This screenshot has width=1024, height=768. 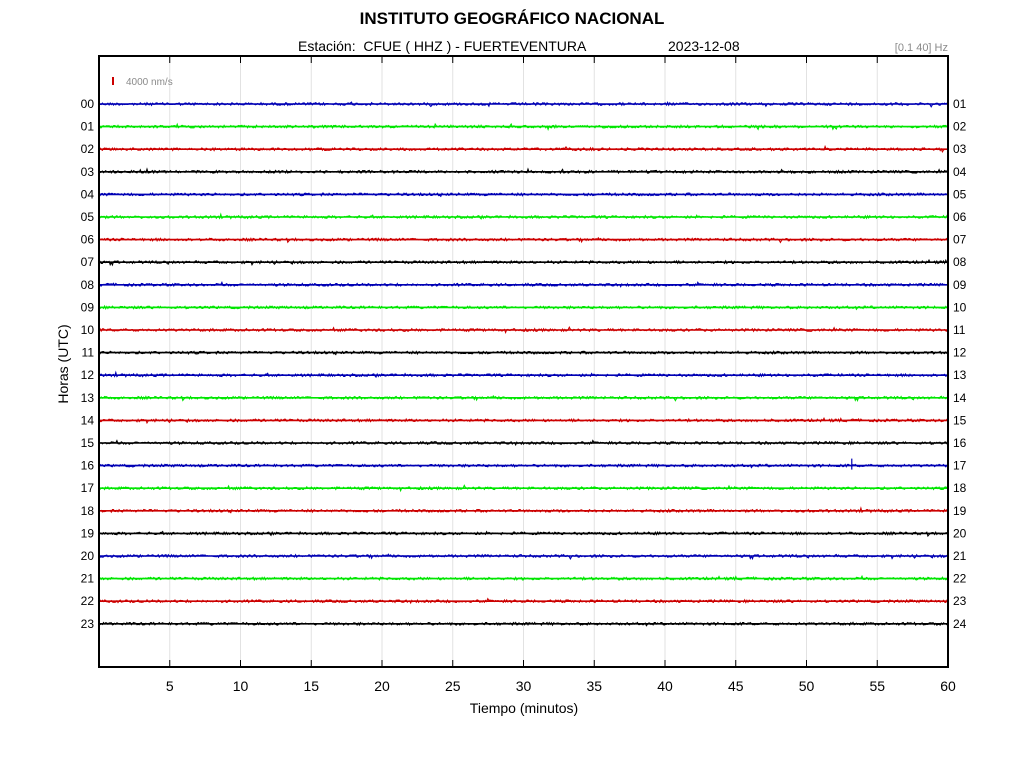 I want to click on hour-label-left: 03, so click(x=88, y=172).